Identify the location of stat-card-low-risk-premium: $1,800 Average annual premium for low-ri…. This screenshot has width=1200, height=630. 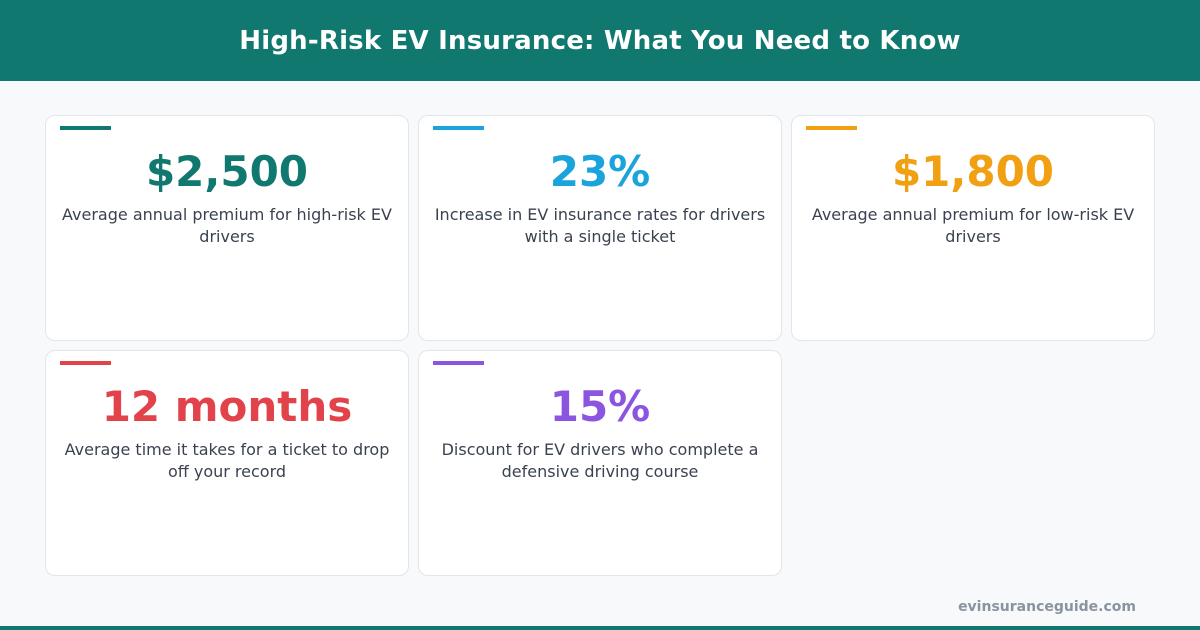
(973, 228).